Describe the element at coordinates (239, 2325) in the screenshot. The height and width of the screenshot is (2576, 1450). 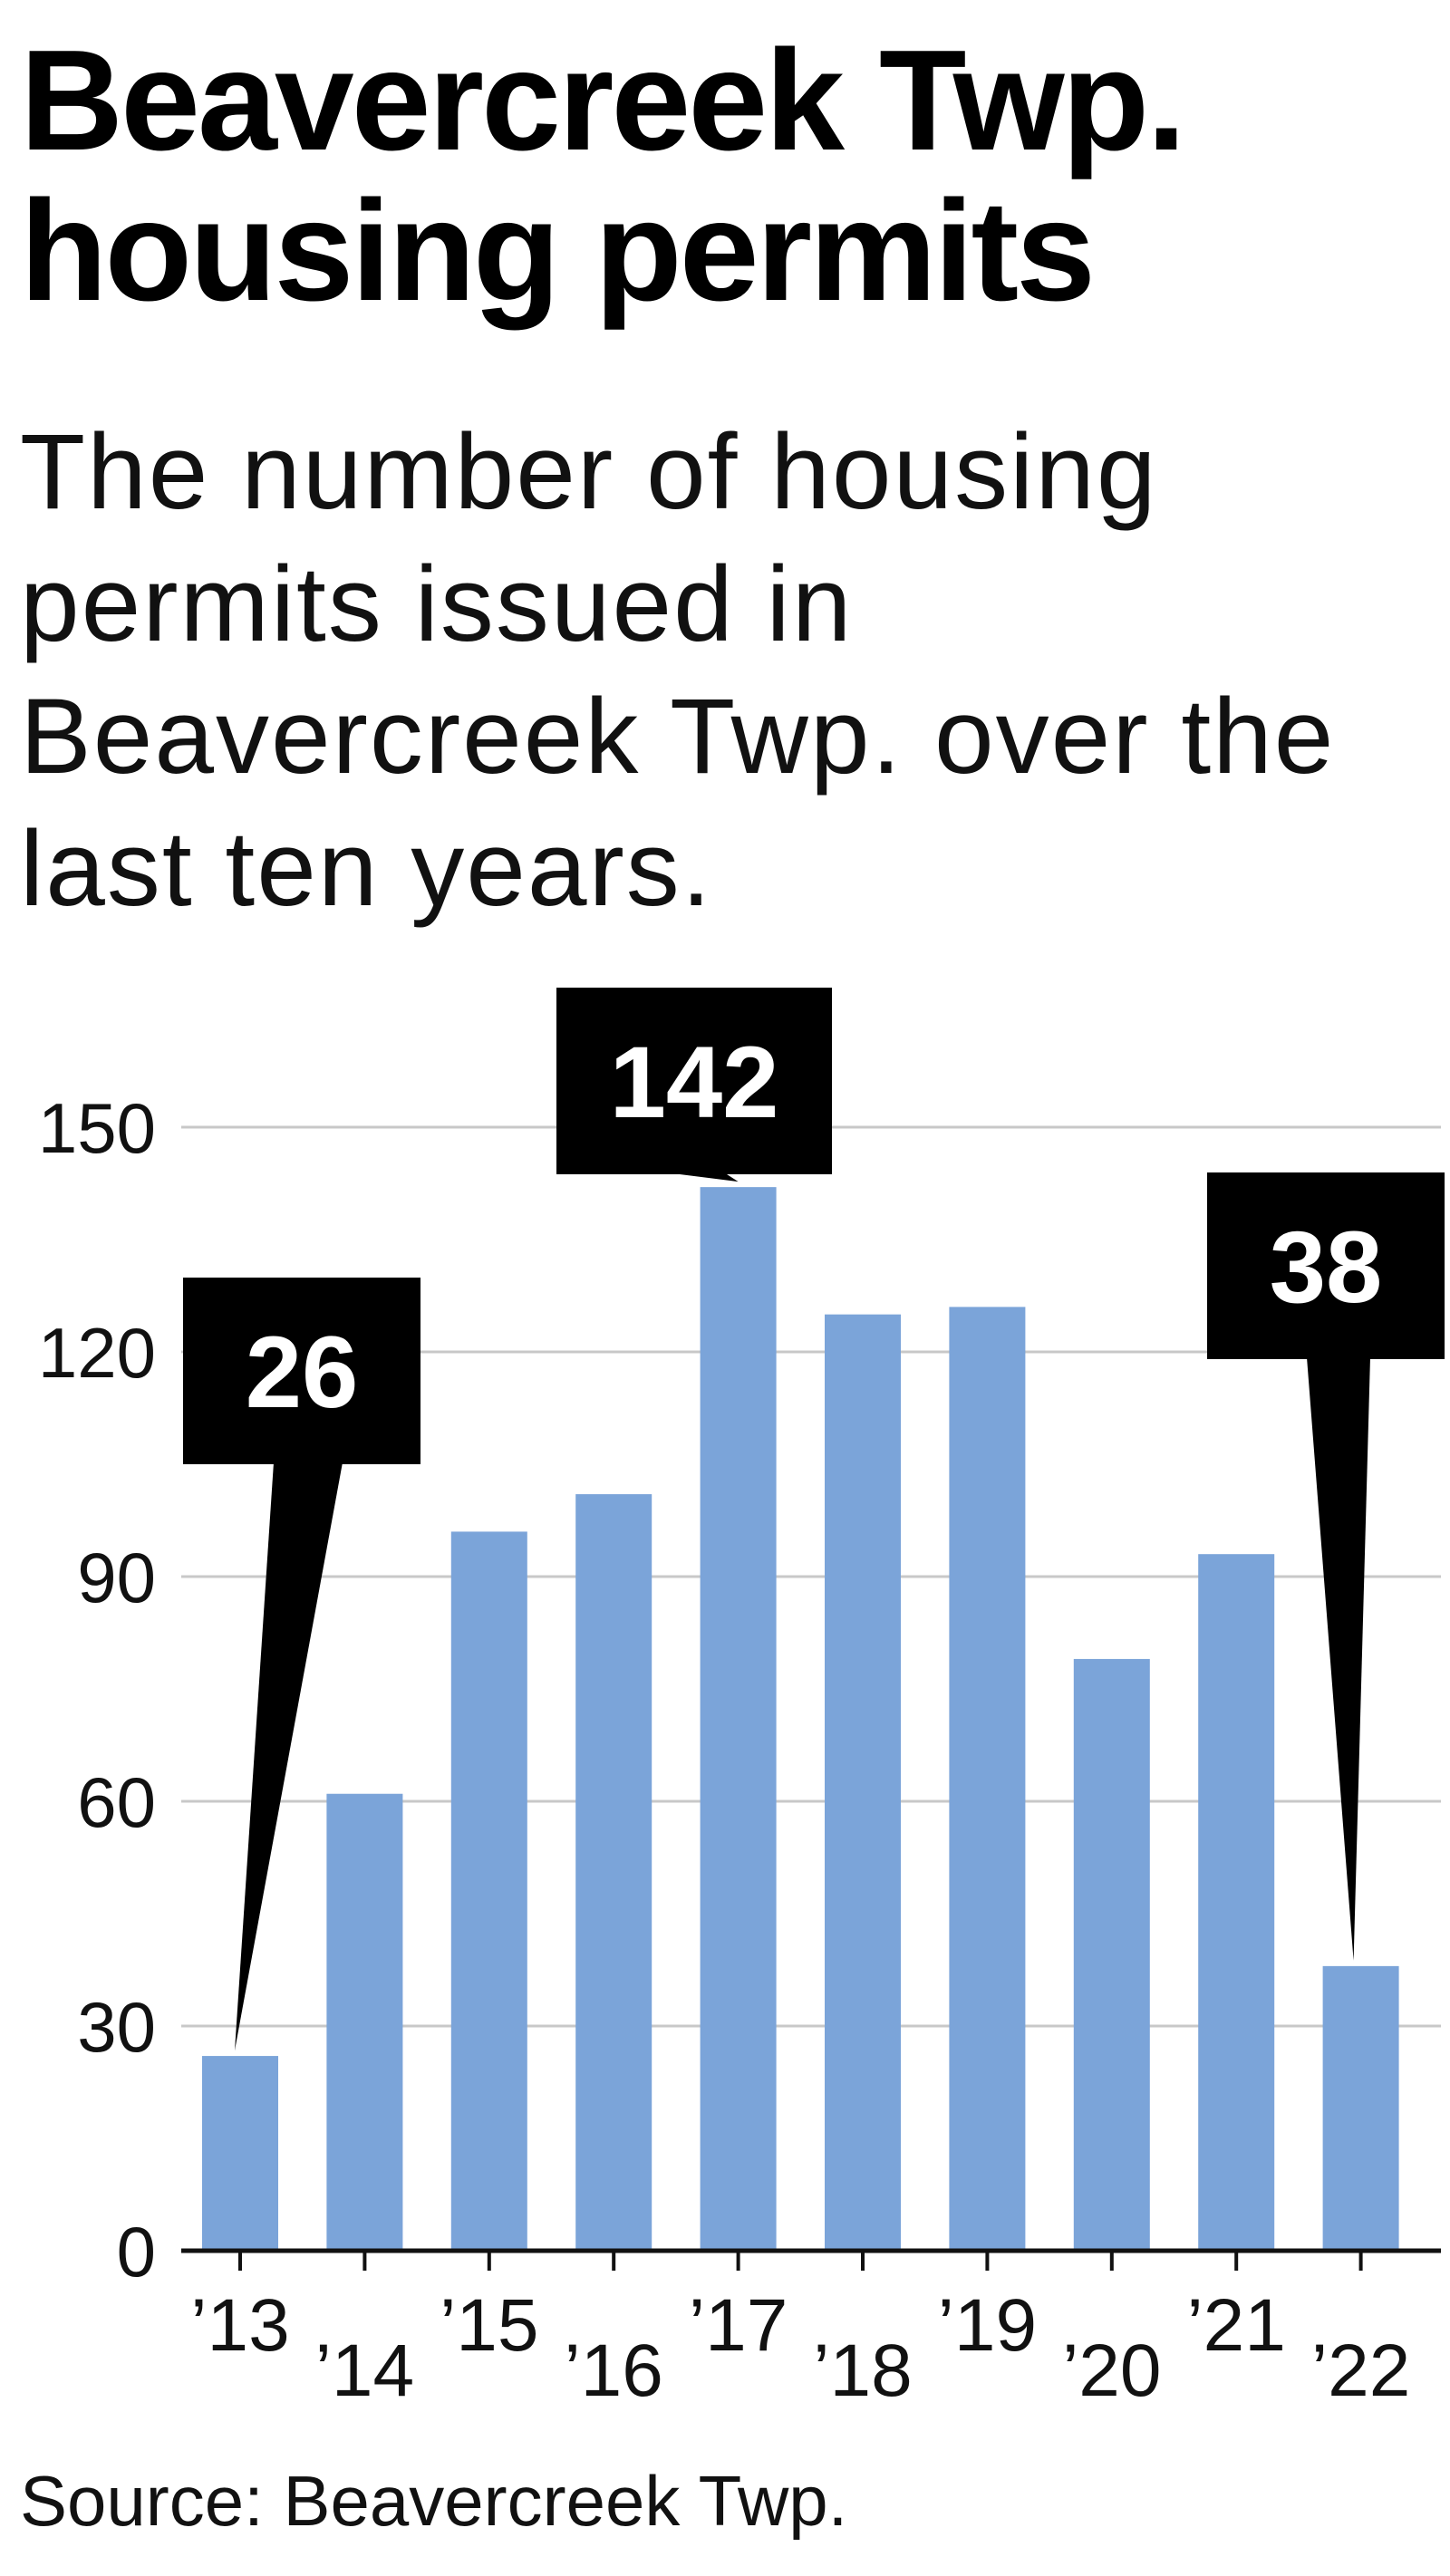
I see `x-tick-label: ’13` at that location.